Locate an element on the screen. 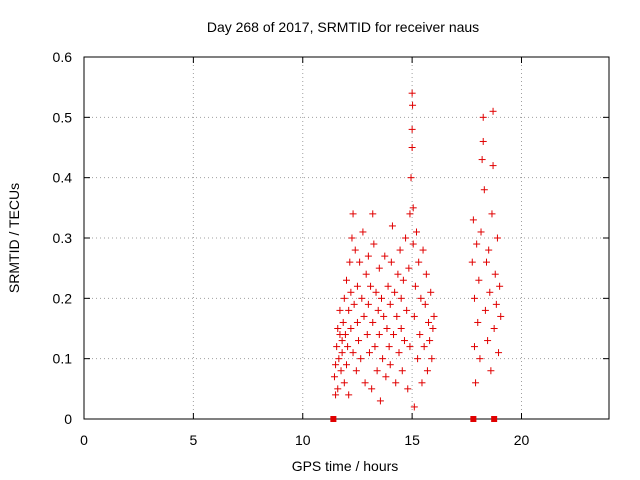 Image resolution: width=640 pixels, height=480 pixels. y-tick-label: 0.4 is located at coordinates (63, 178).